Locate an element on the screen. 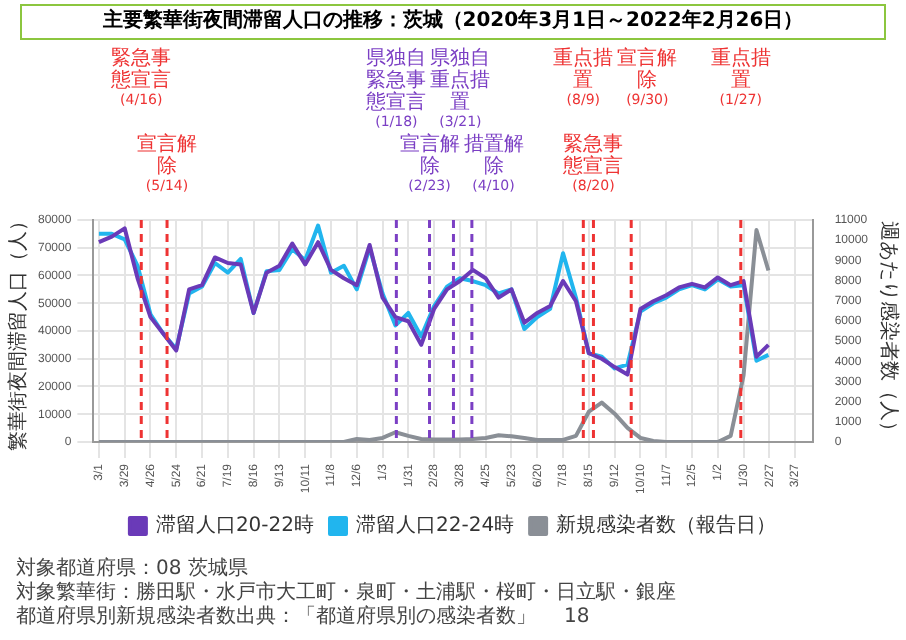 This screenshot has width=906, height=640. legend-label: 新規感染者数（報告日） is located at coordinates (666, 525).